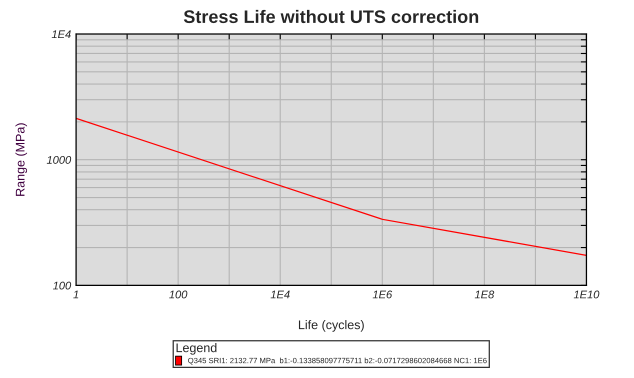 The image size is (634, 378). I want to click on y-tick-label: 1000, so click(59, 160).